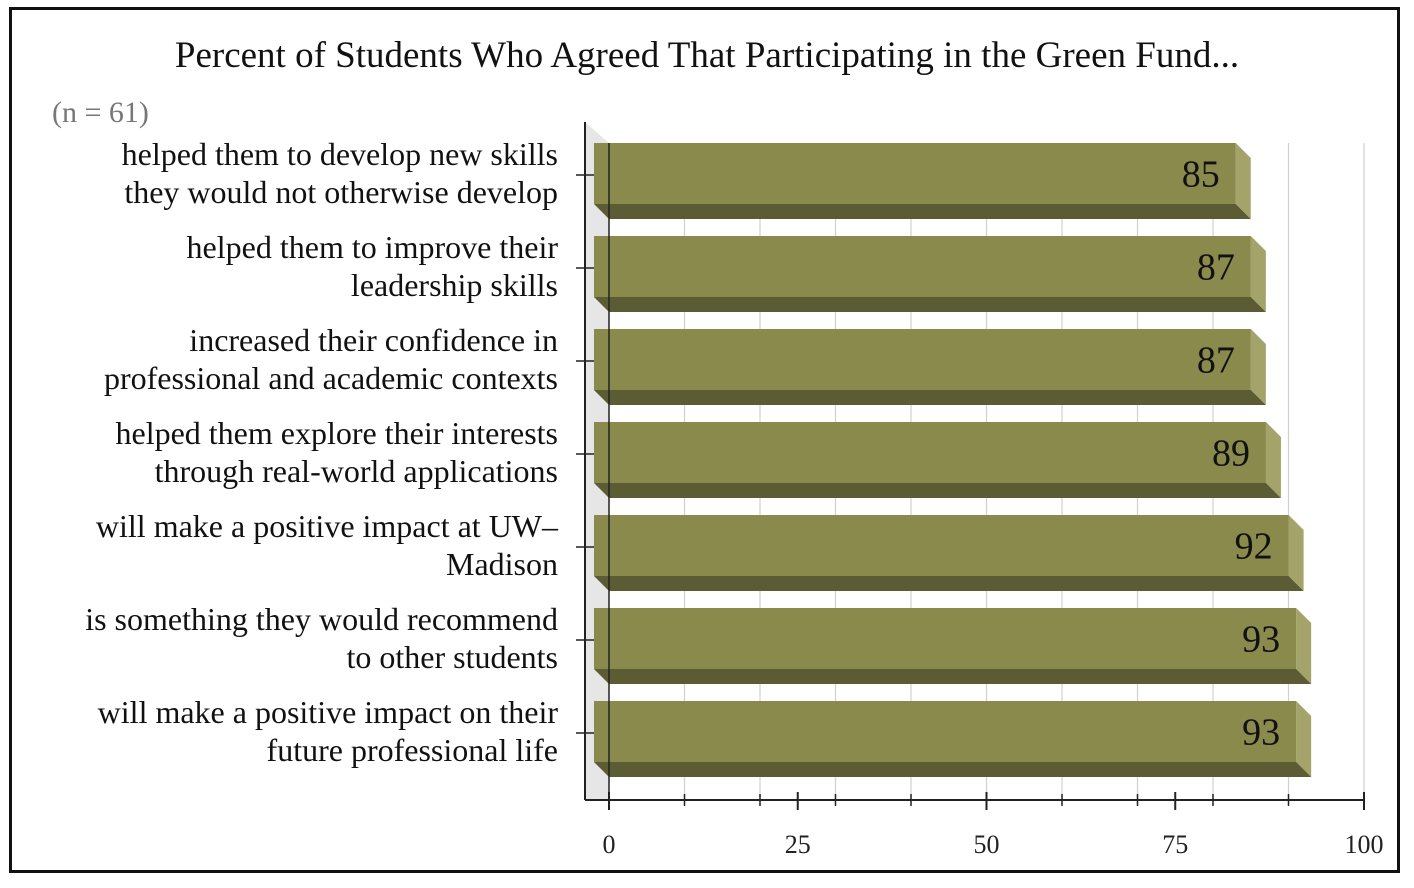 The image size is (1414, 888). I want to click on category-label: is something they would recommend, so click(321, 619).